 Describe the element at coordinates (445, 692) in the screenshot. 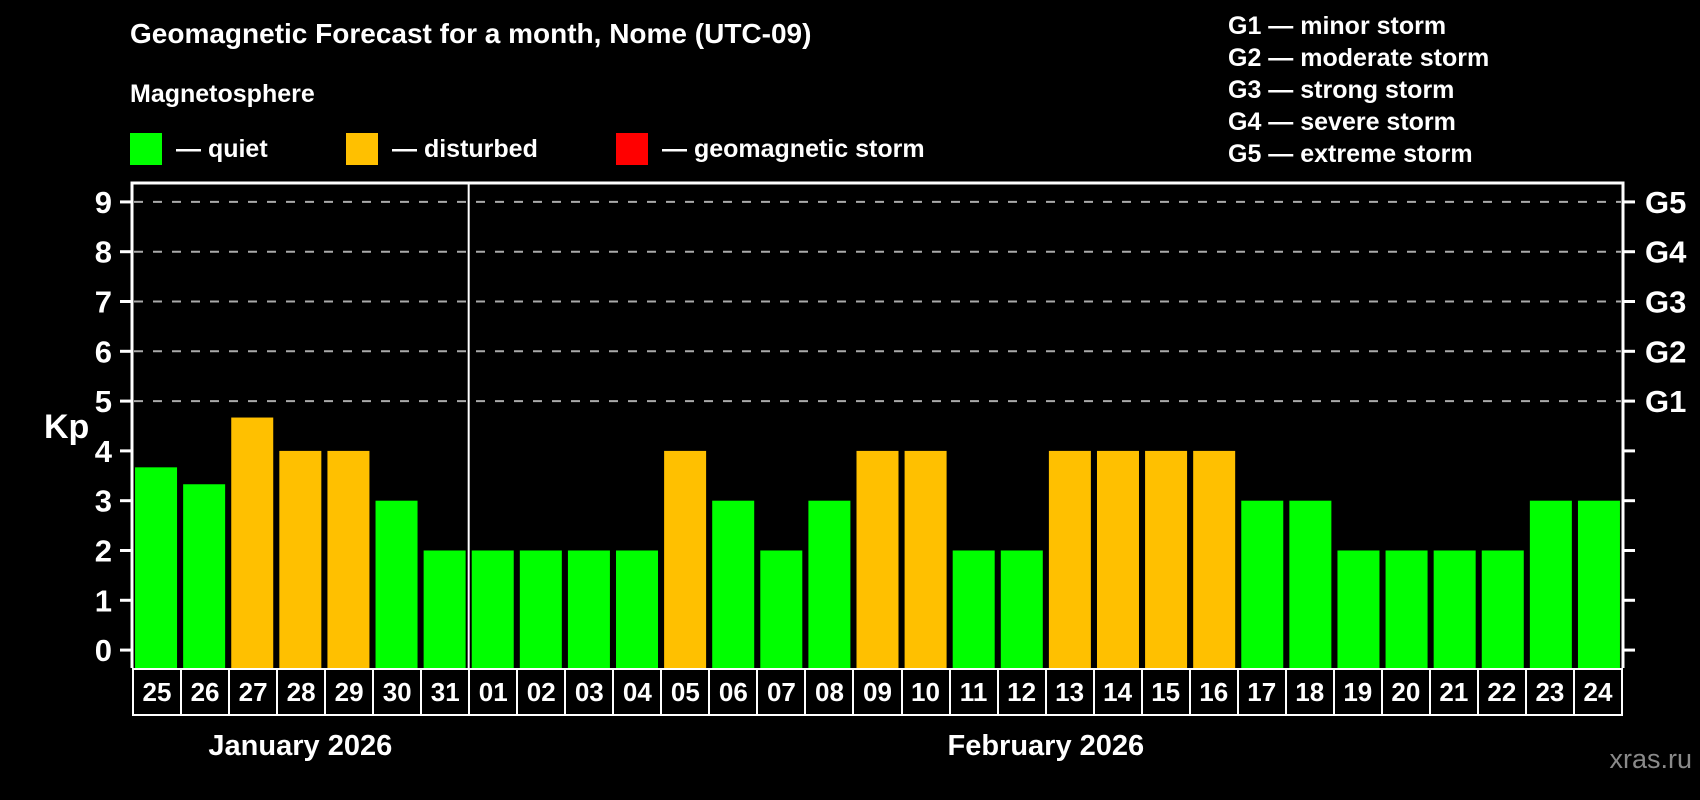

I see `date-cell-31: 31` at that location.